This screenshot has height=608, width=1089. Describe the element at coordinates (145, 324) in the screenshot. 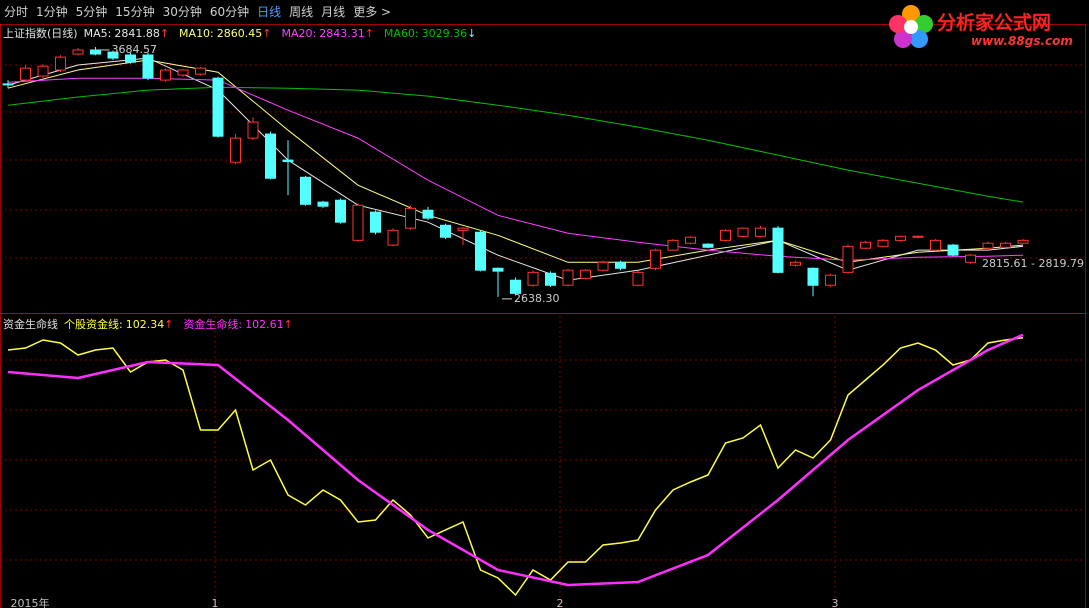

I see `legend-value: 102.34` at that location.